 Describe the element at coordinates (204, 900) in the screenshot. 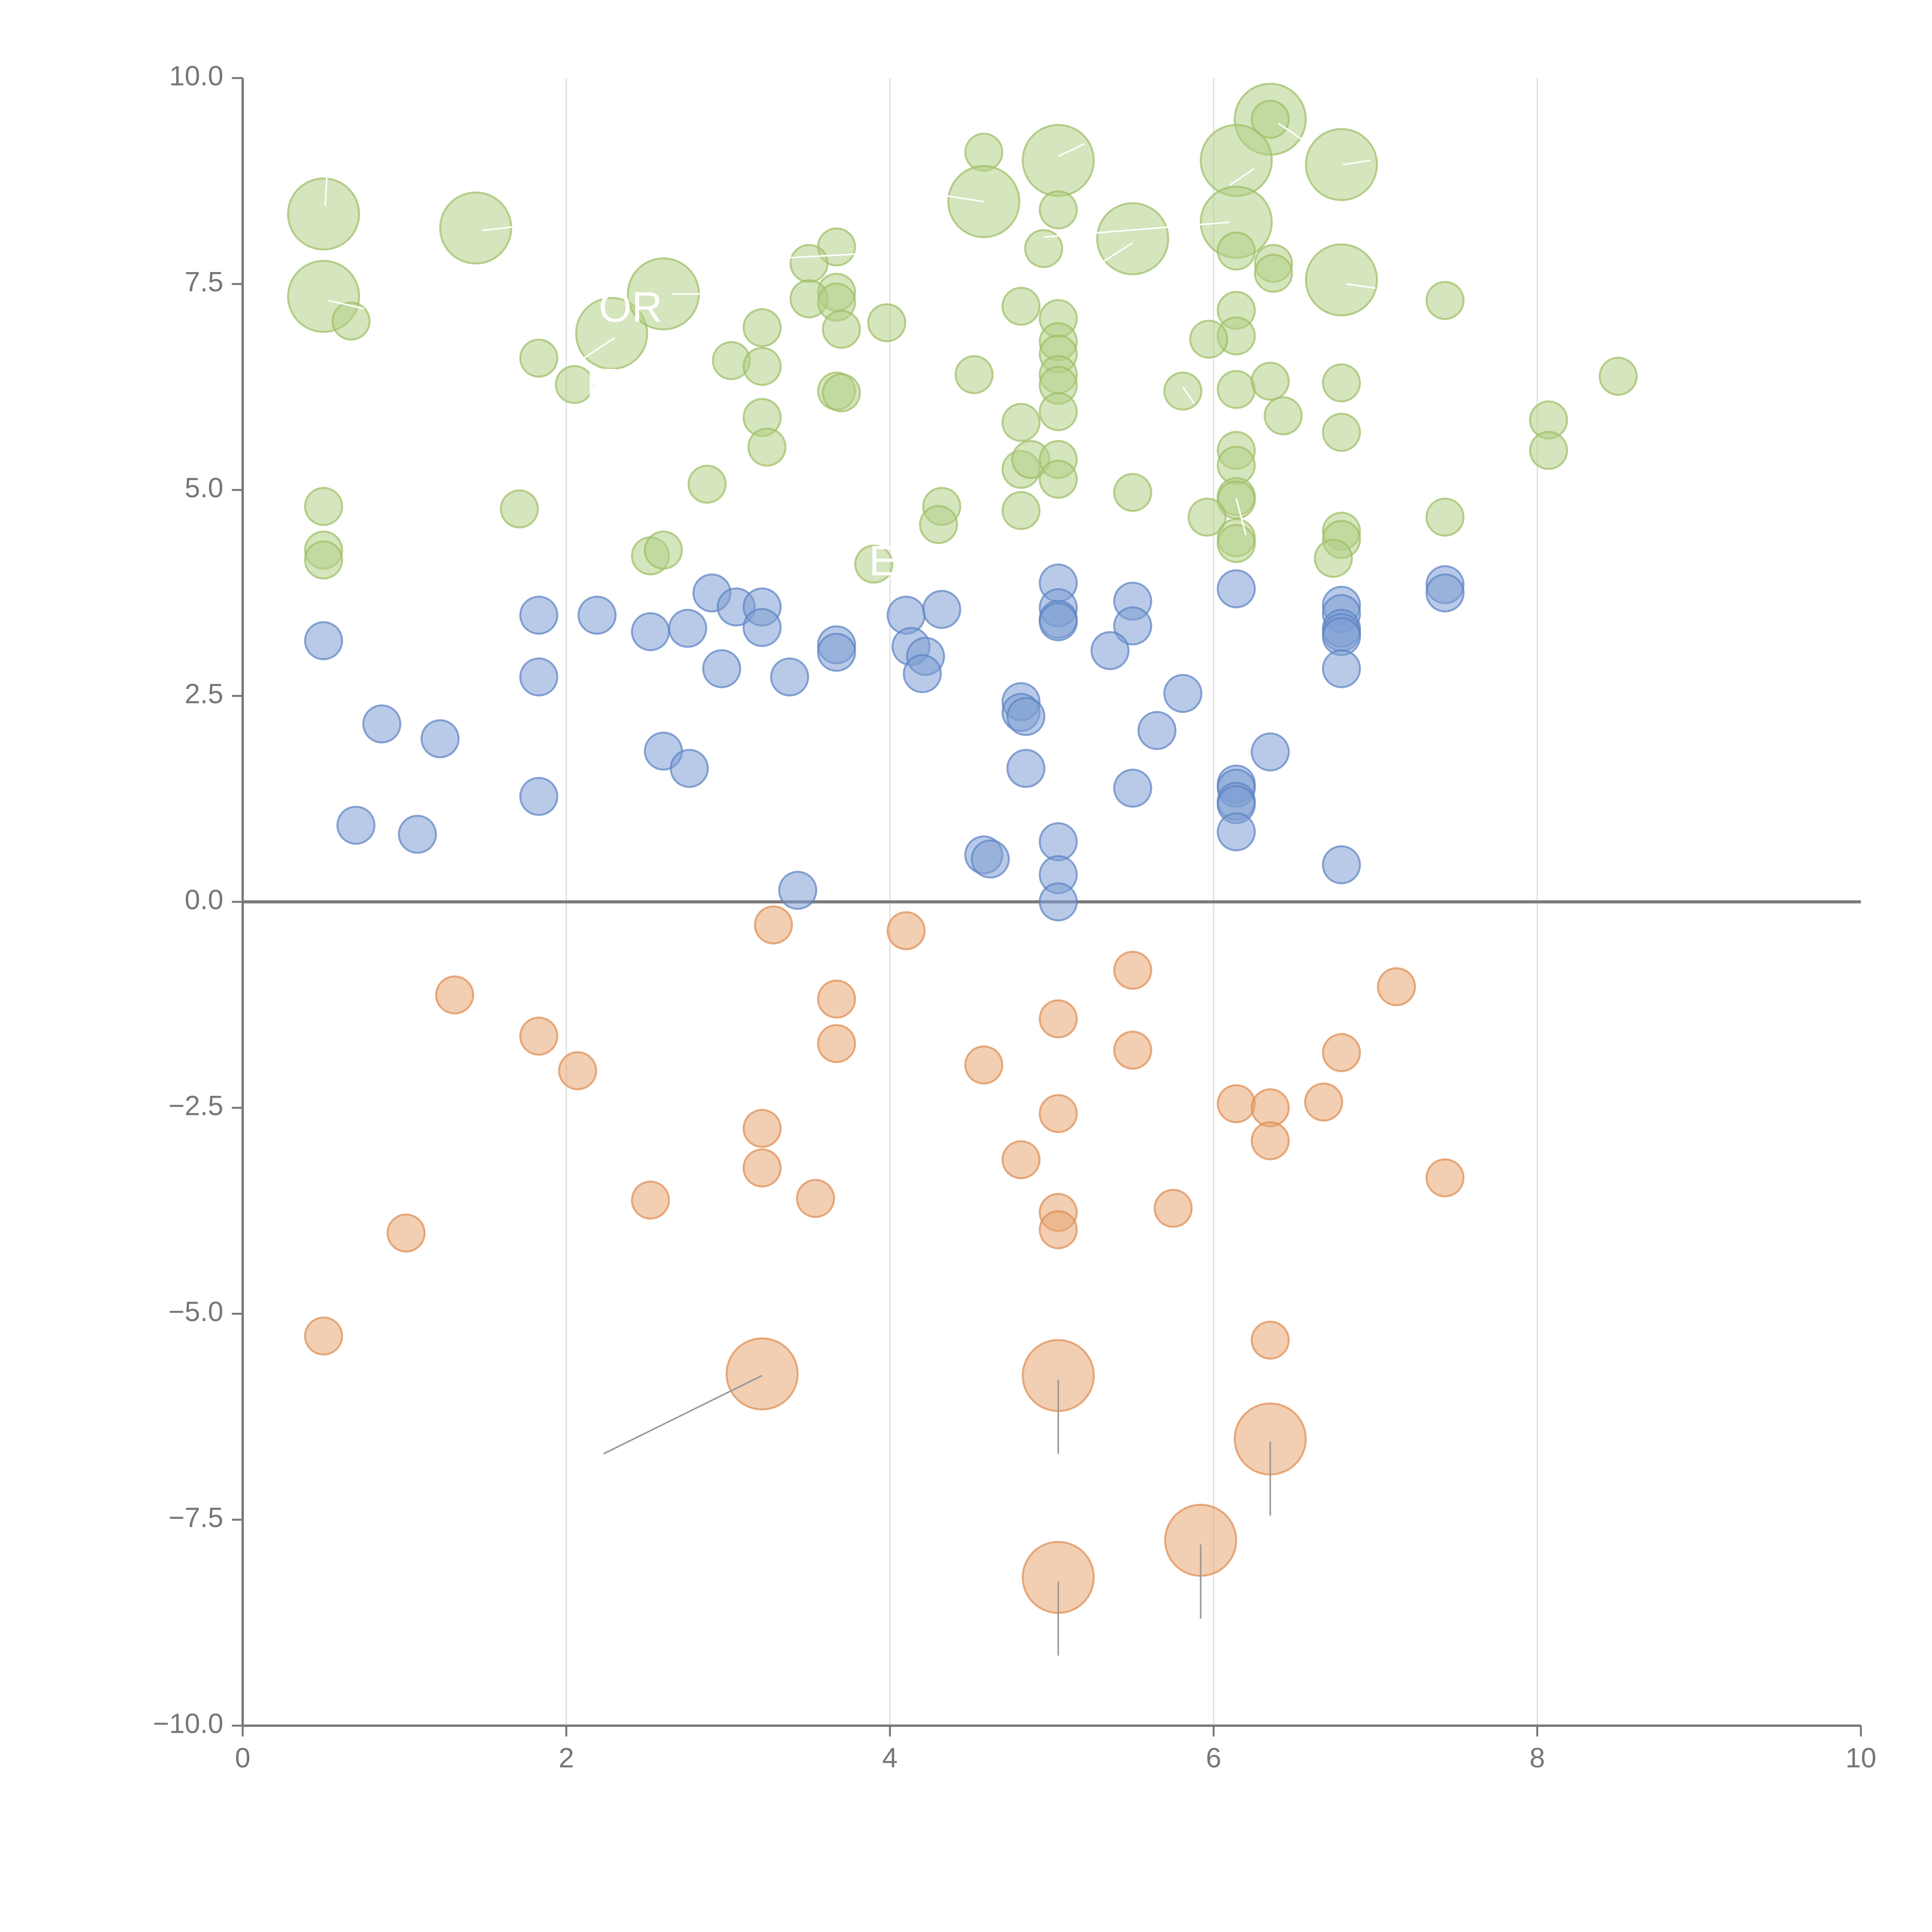

I see `y-tick-label-4: 0.0` at that location.